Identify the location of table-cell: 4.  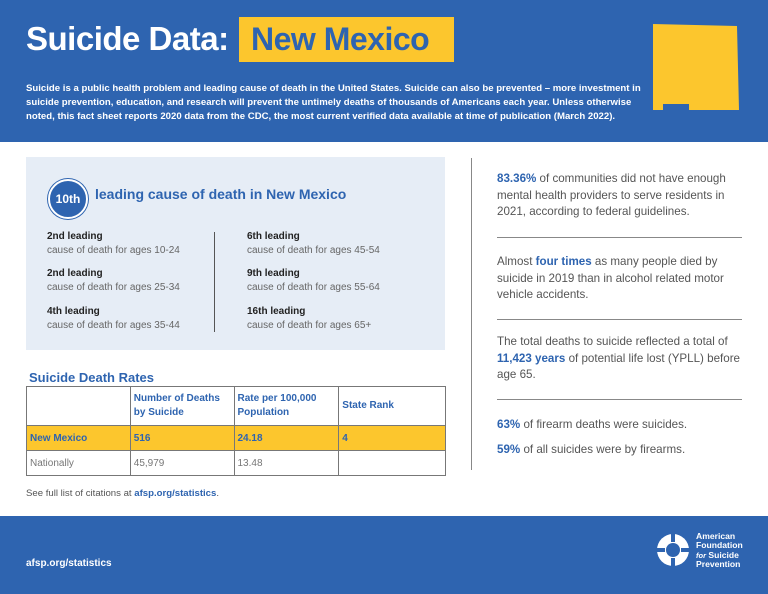
(392, 438).